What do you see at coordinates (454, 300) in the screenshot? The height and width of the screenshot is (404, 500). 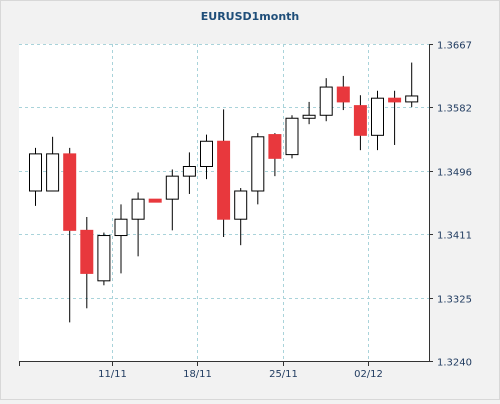 I see `y-tick-label-4: 1.3325` at bounding box center [454, 300].